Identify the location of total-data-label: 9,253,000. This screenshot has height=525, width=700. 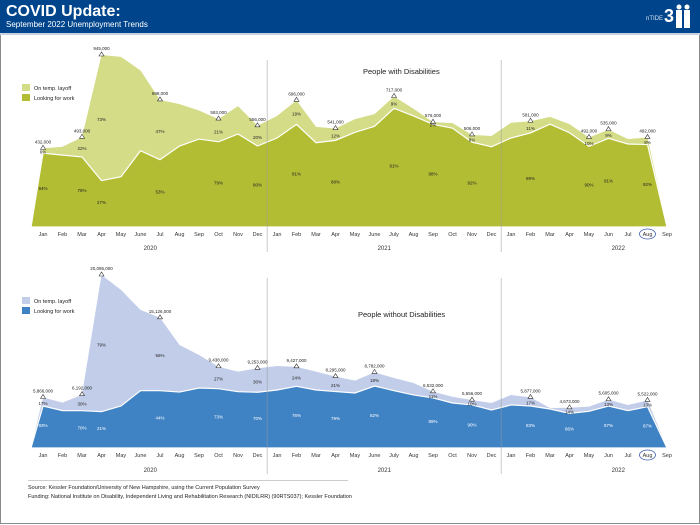
(257, 361).